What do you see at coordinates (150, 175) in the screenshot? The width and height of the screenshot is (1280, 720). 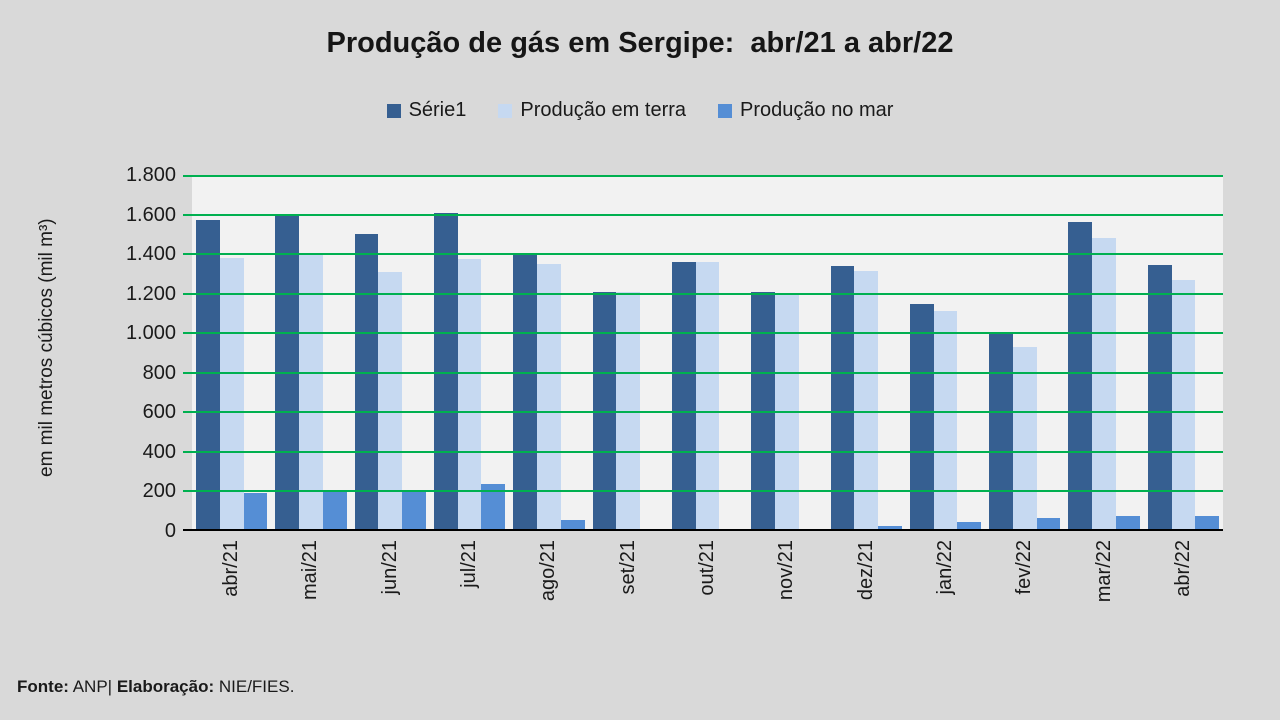 I see `y-tick-label: 1.800` at bounding box center [150, 175].